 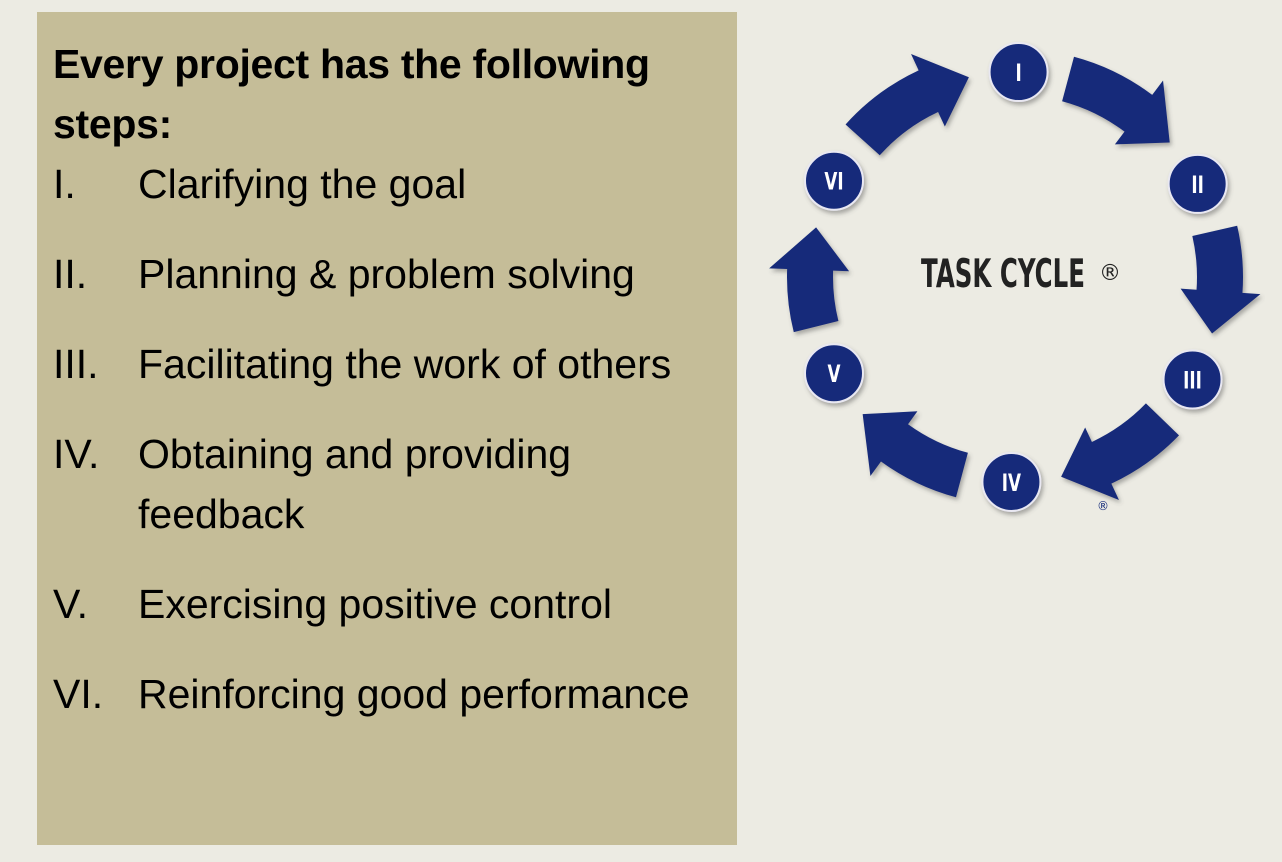 I want to click on step-item: III. Facilitating the work of others, so click(x=387, y=364).